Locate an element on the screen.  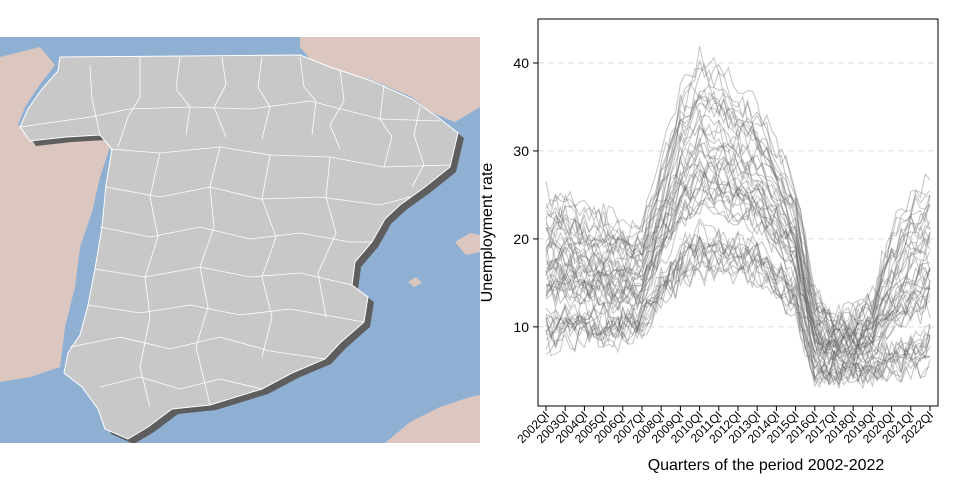
y-axis-title: Unemployment rate is located at coordinates (488, 233).